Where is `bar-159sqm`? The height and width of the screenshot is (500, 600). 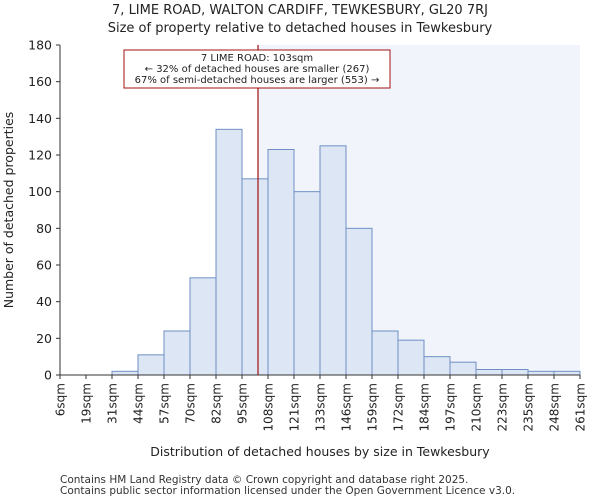 bar-159sqm is located at coordinates (385, 353).